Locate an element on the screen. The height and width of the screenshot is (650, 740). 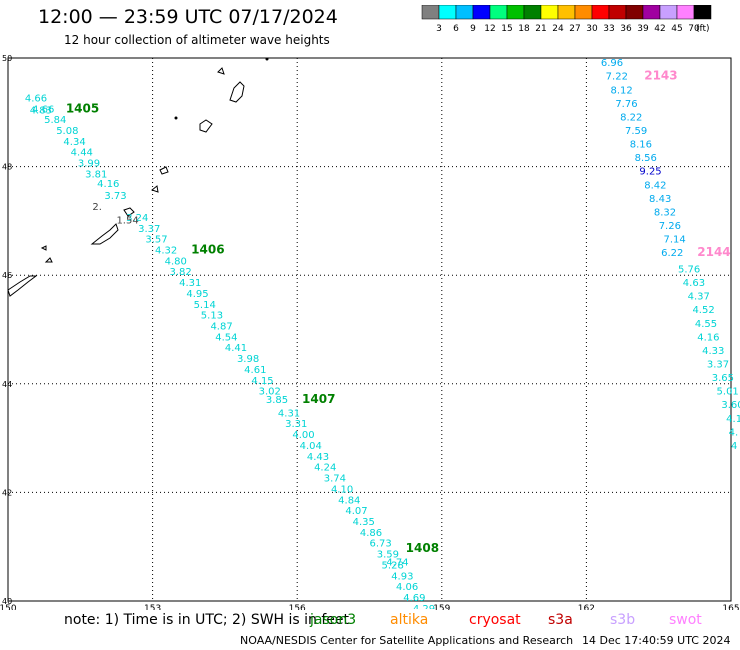
wave-height-label: 4.1 is located at coordinates (733, 419).